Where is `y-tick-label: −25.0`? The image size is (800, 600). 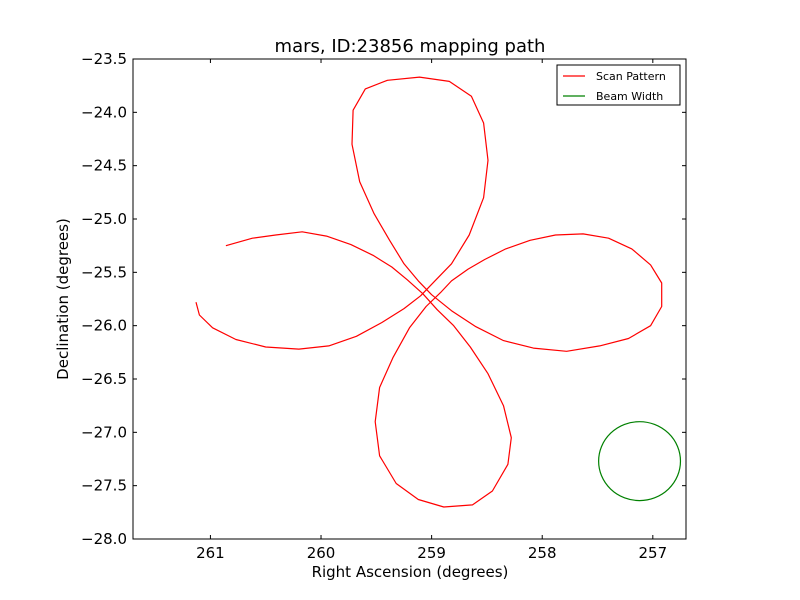
y-tick-label: −25.0 is located at coordinates (104, 219).